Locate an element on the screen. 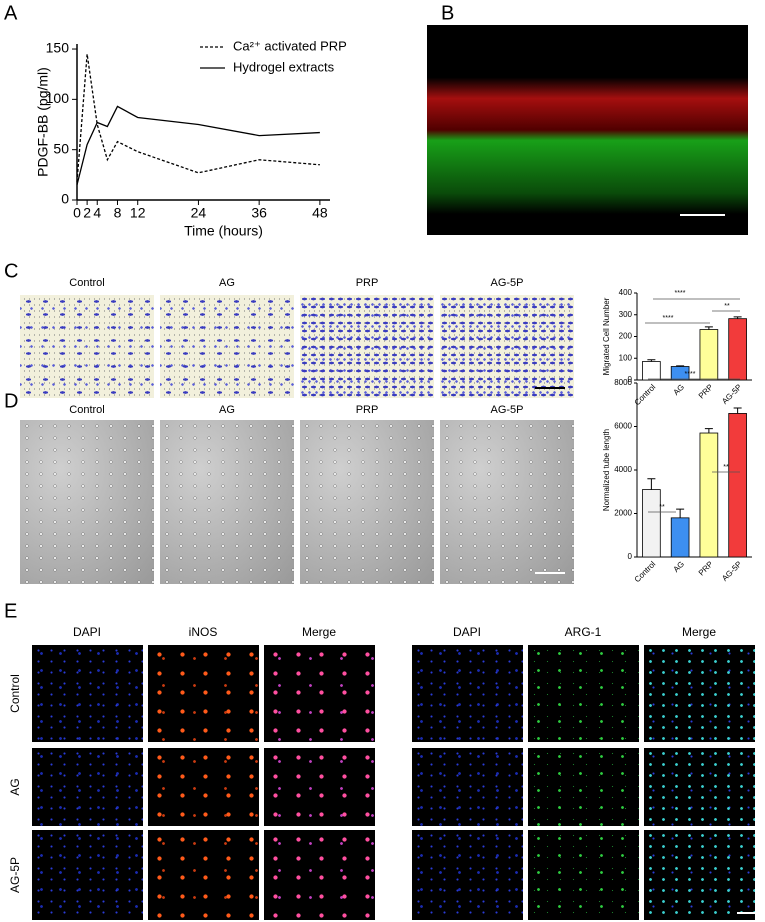 Image resolution: width=765 pixels, height=922 pixels. y-axis-label: Normalized tube length is located at coordinates (606, 470).